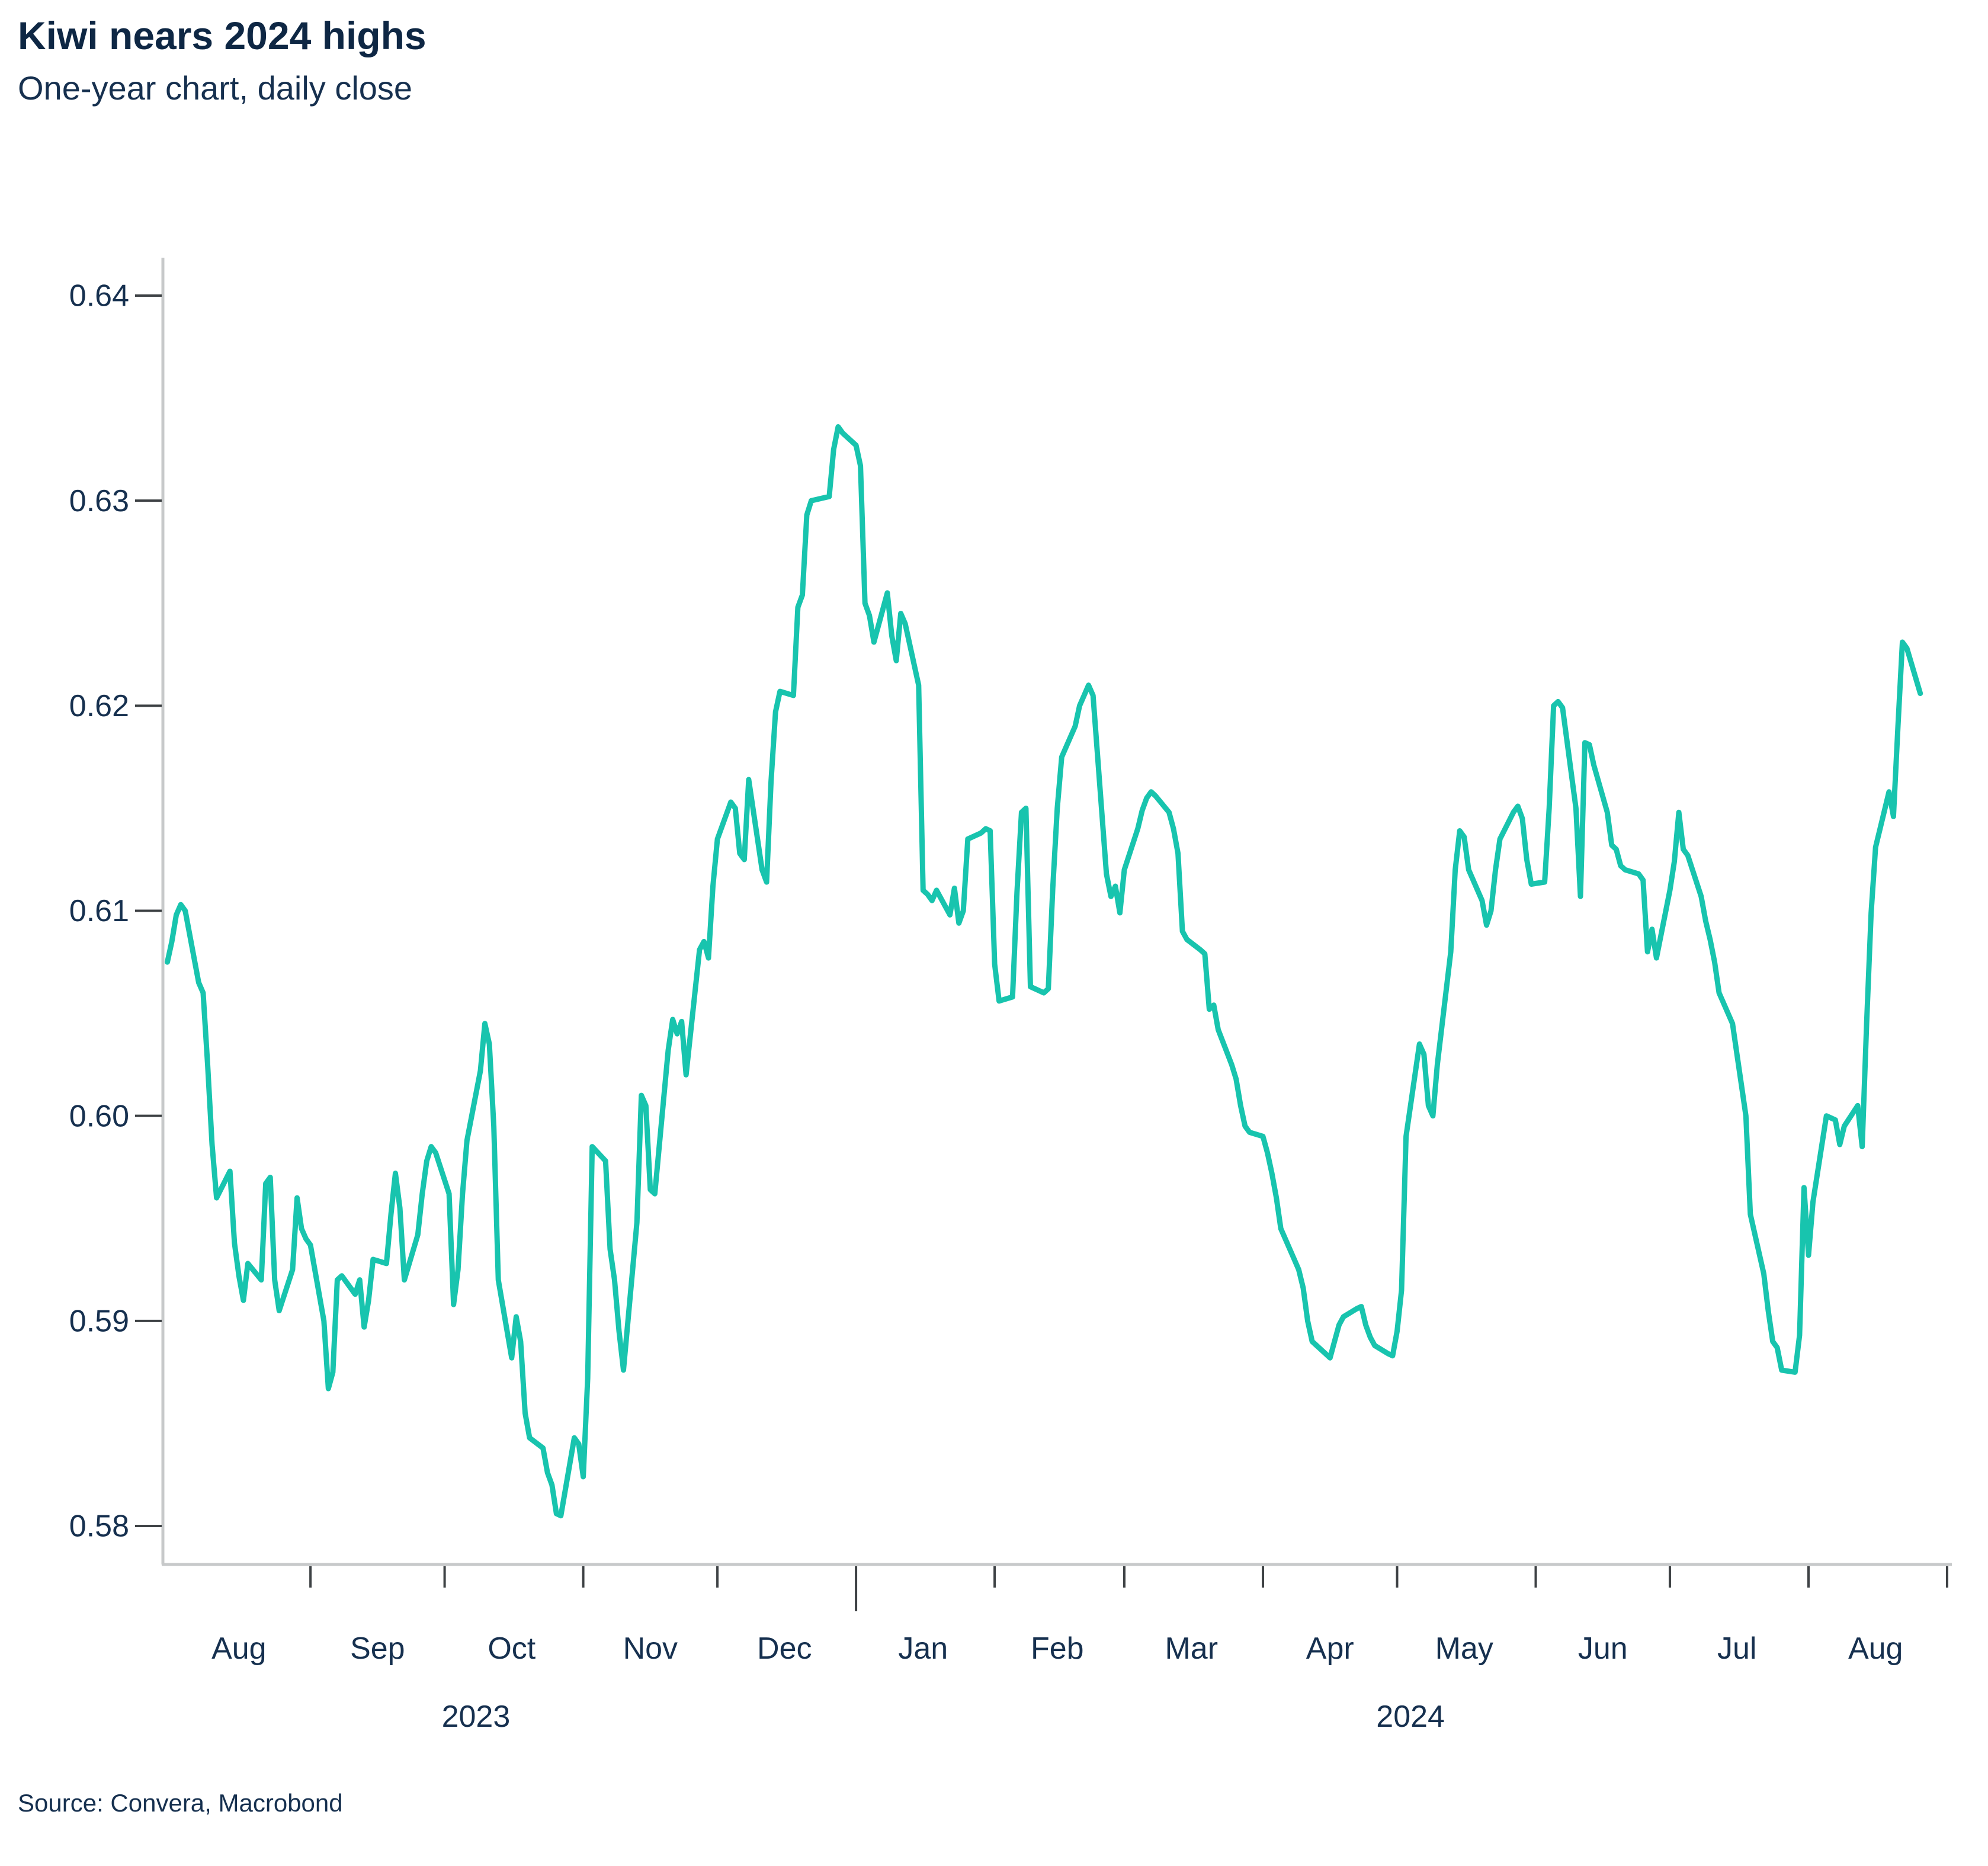 This screenshot has width=1988, height=1866. I want to click on x-month-label: Jan, so click(923, 1648).